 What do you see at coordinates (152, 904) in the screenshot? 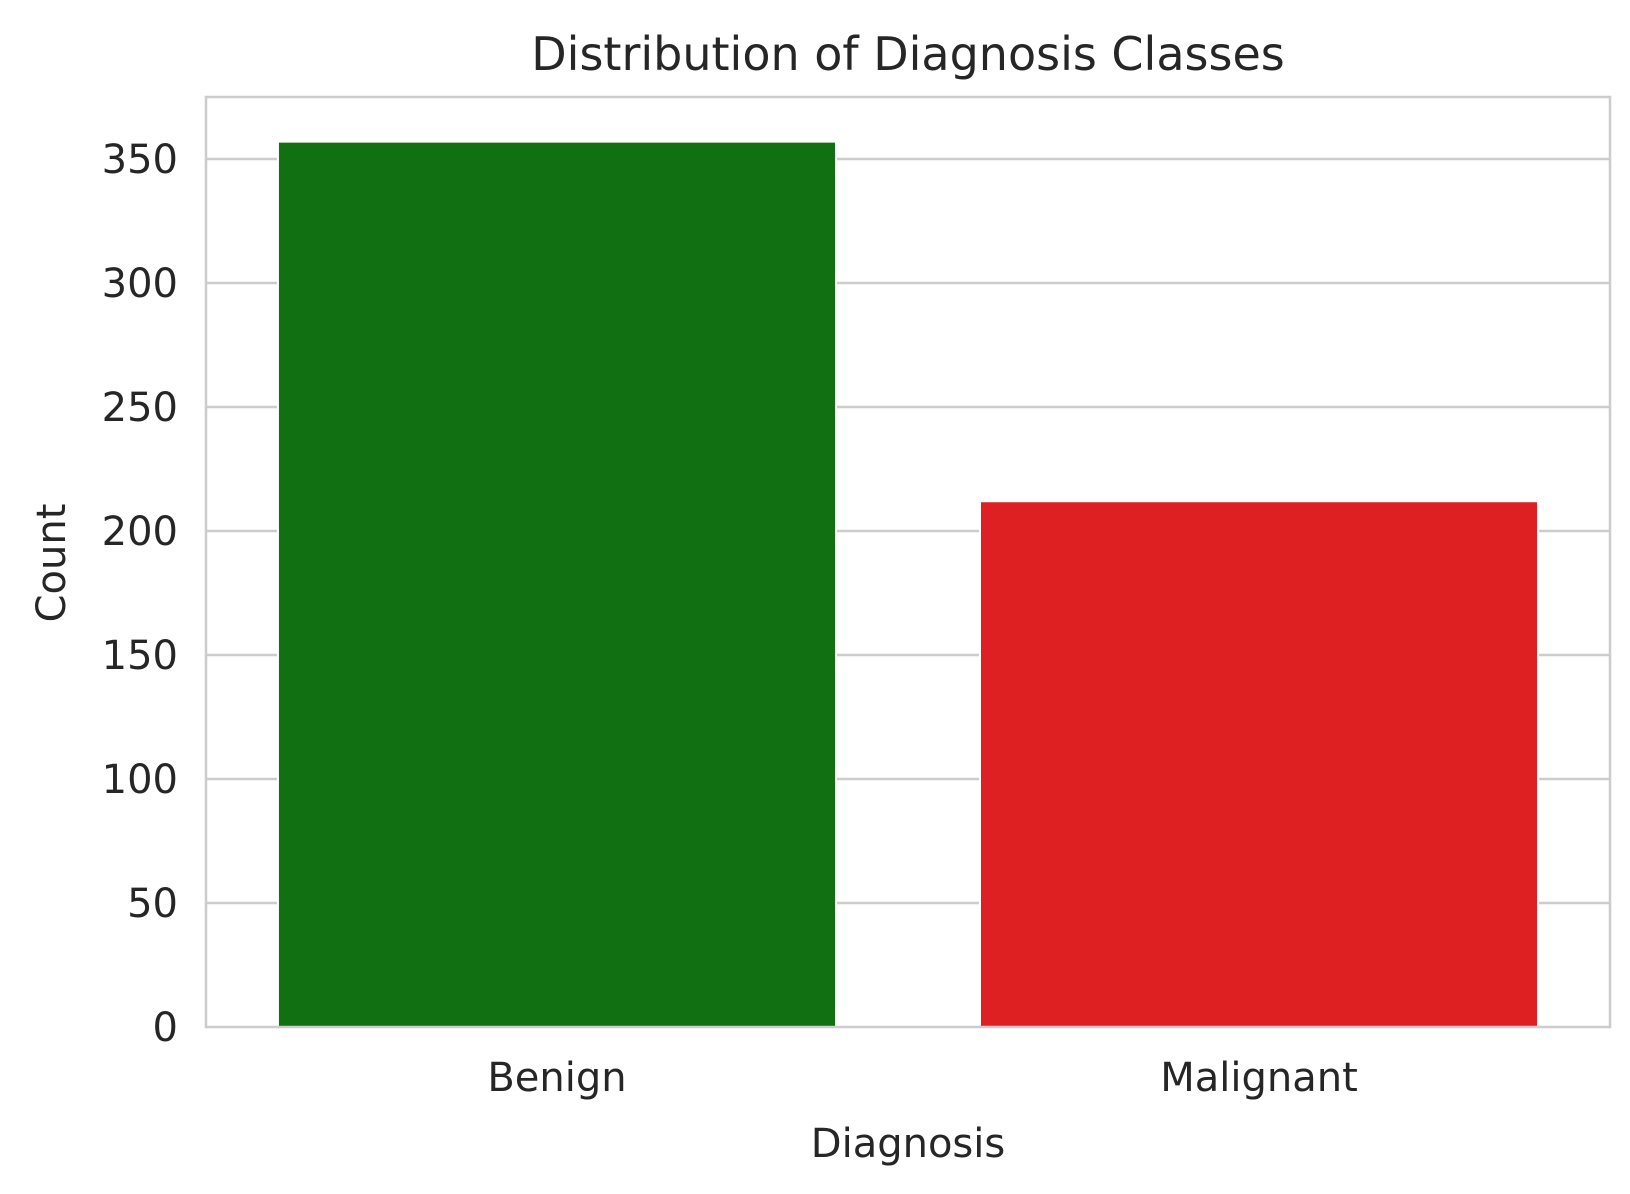
I see `y-tick-label: 50` at bounding box center [152, 904].